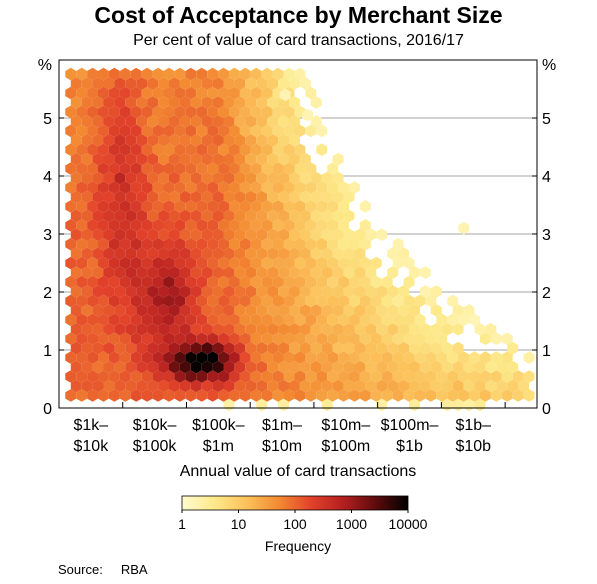 This screenshot has width=597, height=584. What do you see at coordinates (92, 446) in the screenshot?
I see `x-category-label: $10k` at bounding box center [92, 446].